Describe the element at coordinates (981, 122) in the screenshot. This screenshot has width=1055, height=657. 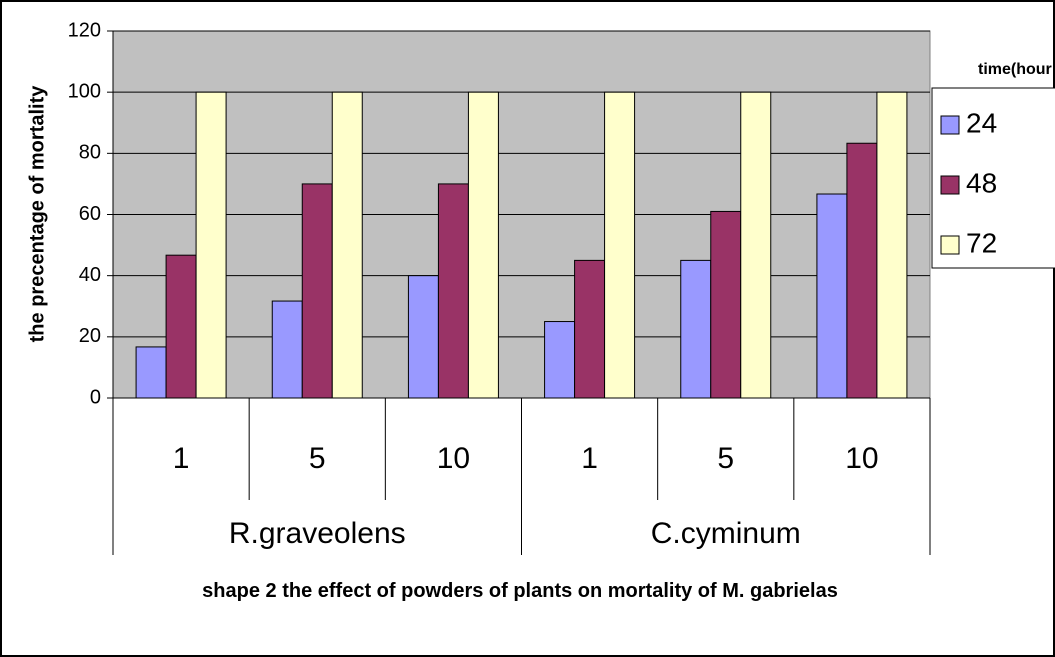
I see `legend-label: 24` at that location.